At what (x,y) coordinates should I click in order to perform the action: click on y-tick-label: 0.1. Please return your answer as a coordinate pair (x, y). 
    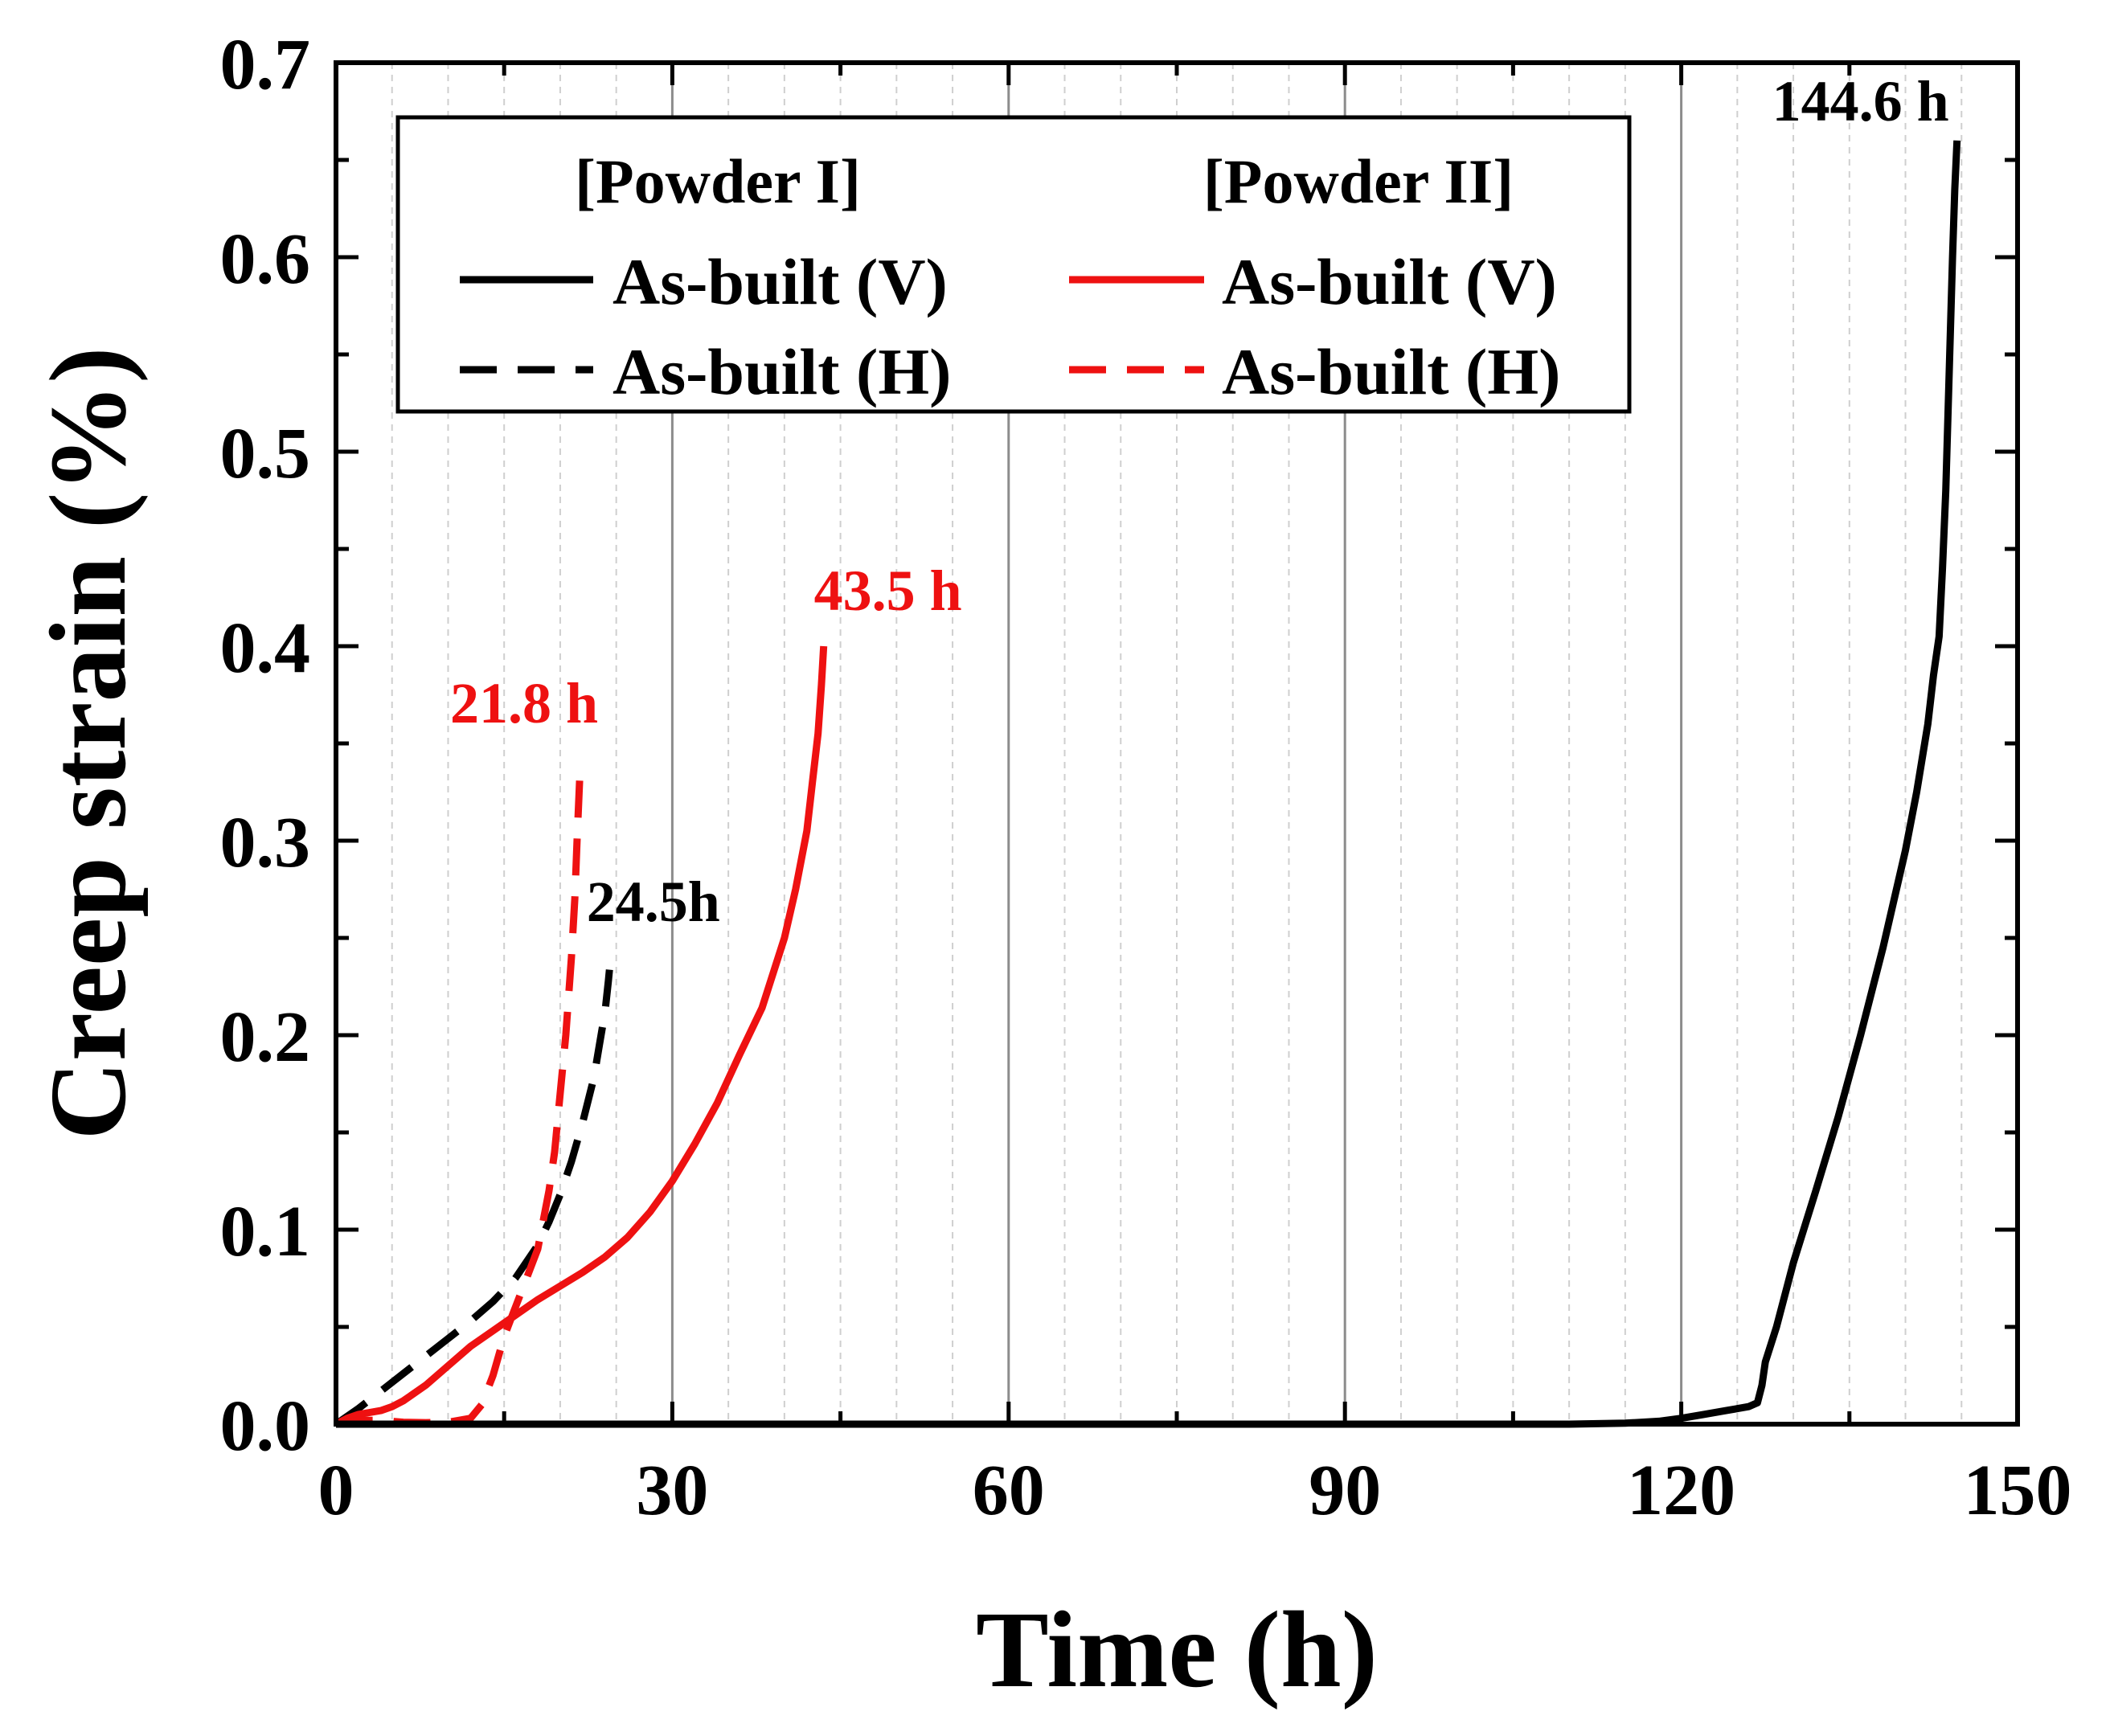
    Looking at the image, I should click on (265, 1231).